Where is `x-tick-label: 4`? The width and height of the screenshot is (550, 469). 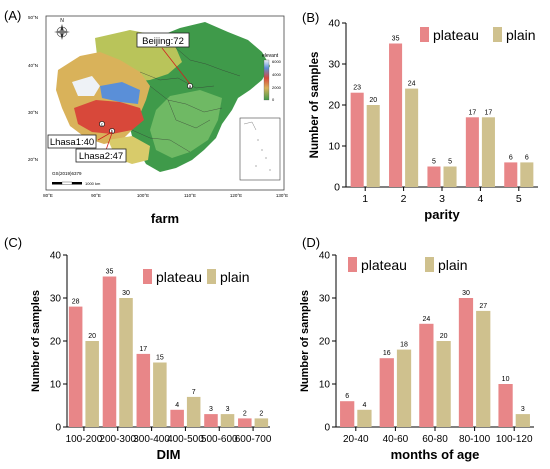 x-tick-label: 4 is located at coordinates (480, 199).